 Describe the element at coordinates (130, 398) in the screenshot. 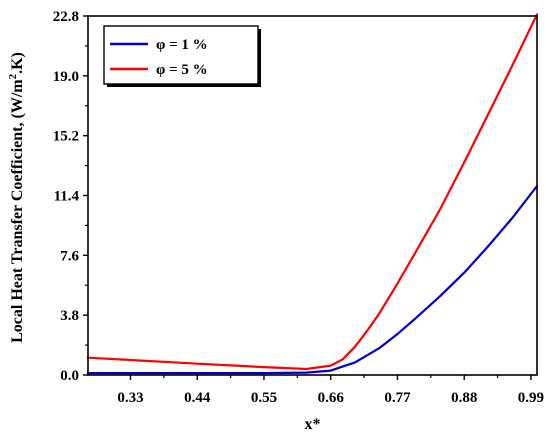

I see `x-tick-label: 0.33` at that location.